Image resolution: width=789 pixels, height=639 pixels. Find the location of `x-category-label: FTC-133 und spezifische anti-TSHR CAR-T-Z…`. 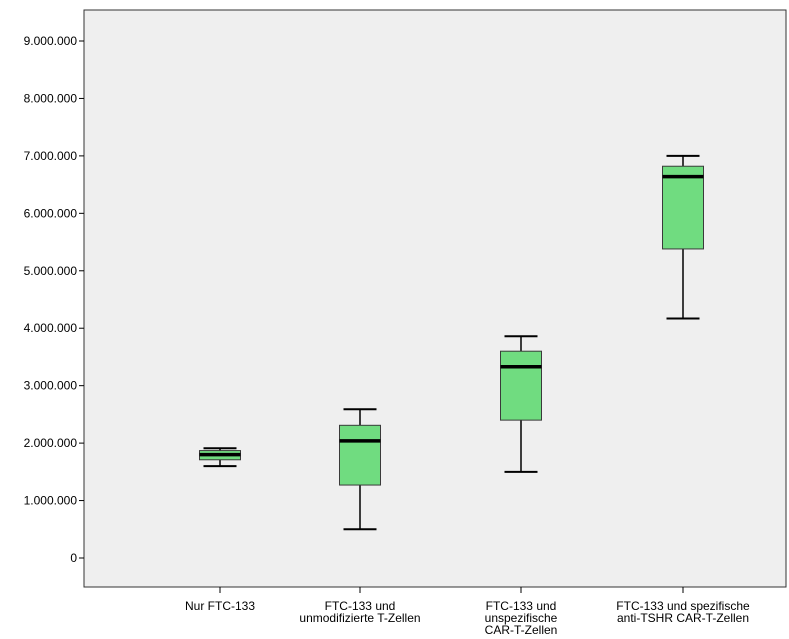

x-category-label: FTC-133 und spezifische anti-TSHR CAR-T-Z… is located at coordinates (683, 612).